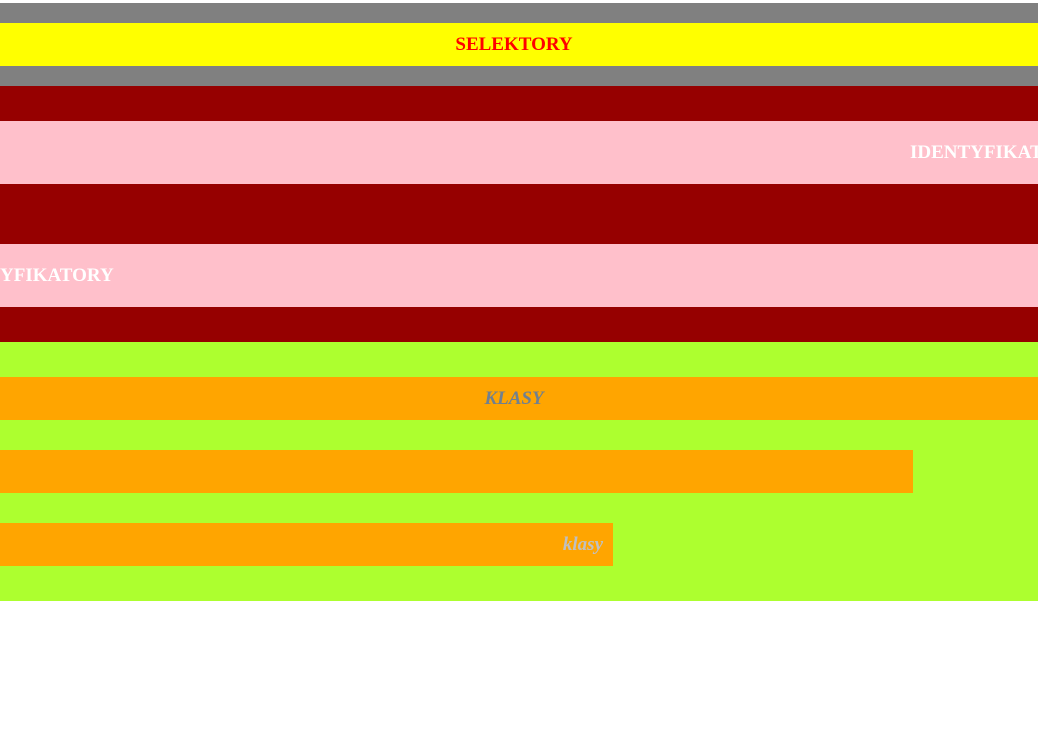 The image size is (1038, 738). I want to click on klasy-bar-1: KLASY, so click(519, 398).